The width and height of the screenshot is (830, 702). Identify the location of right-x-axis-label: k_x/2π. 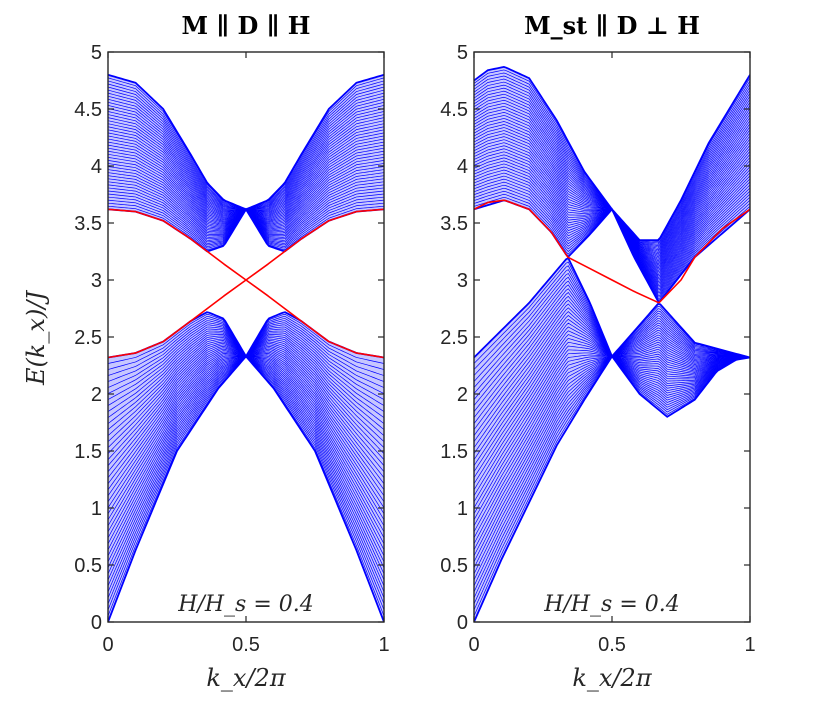
(612, 678).